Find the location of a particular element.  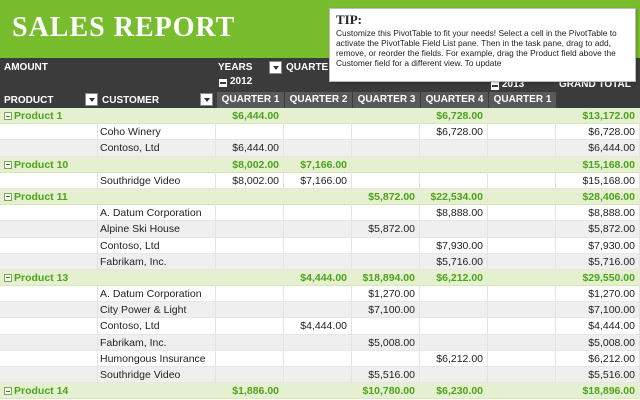

customer-row: Southridge Video $5,516.00 $5,516.00 is located at coordinates (320, 375).